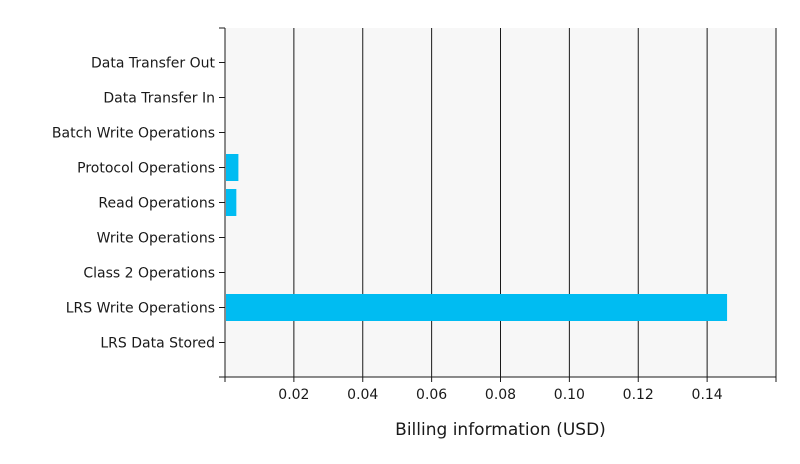 This screenshot has width=800, height=464. Describe the element at coordinates (231, 202) in the screenshot. I see `bar-read-operations` at that location.